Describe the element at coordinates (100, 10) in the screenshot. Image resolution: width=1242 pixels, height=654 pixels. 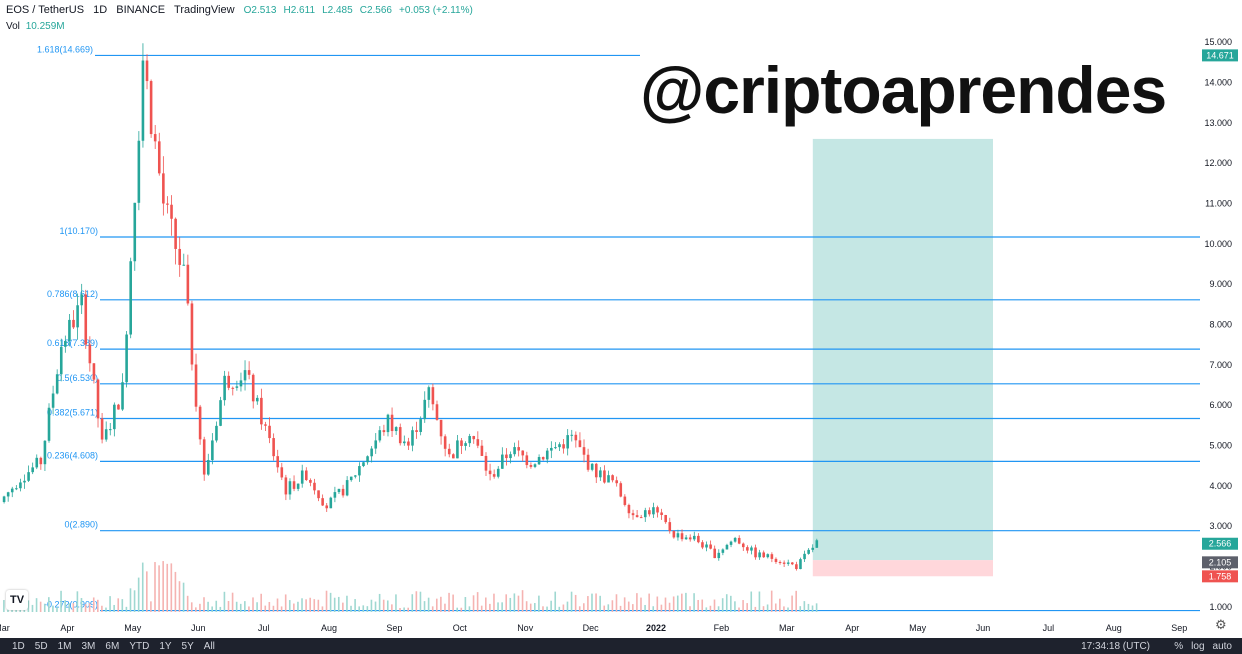
I see `interval: 1D` at that location.